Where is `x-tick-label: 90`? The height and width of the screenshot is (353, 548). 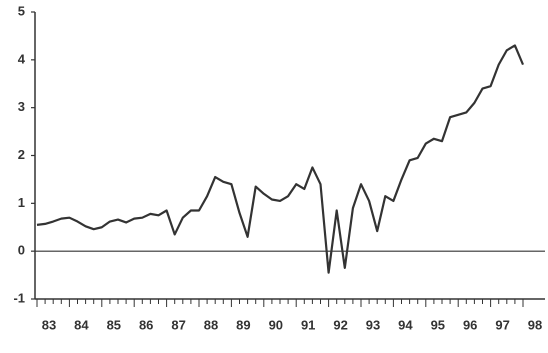
x-tick-label: 90 is located at coordinates (276, 324).